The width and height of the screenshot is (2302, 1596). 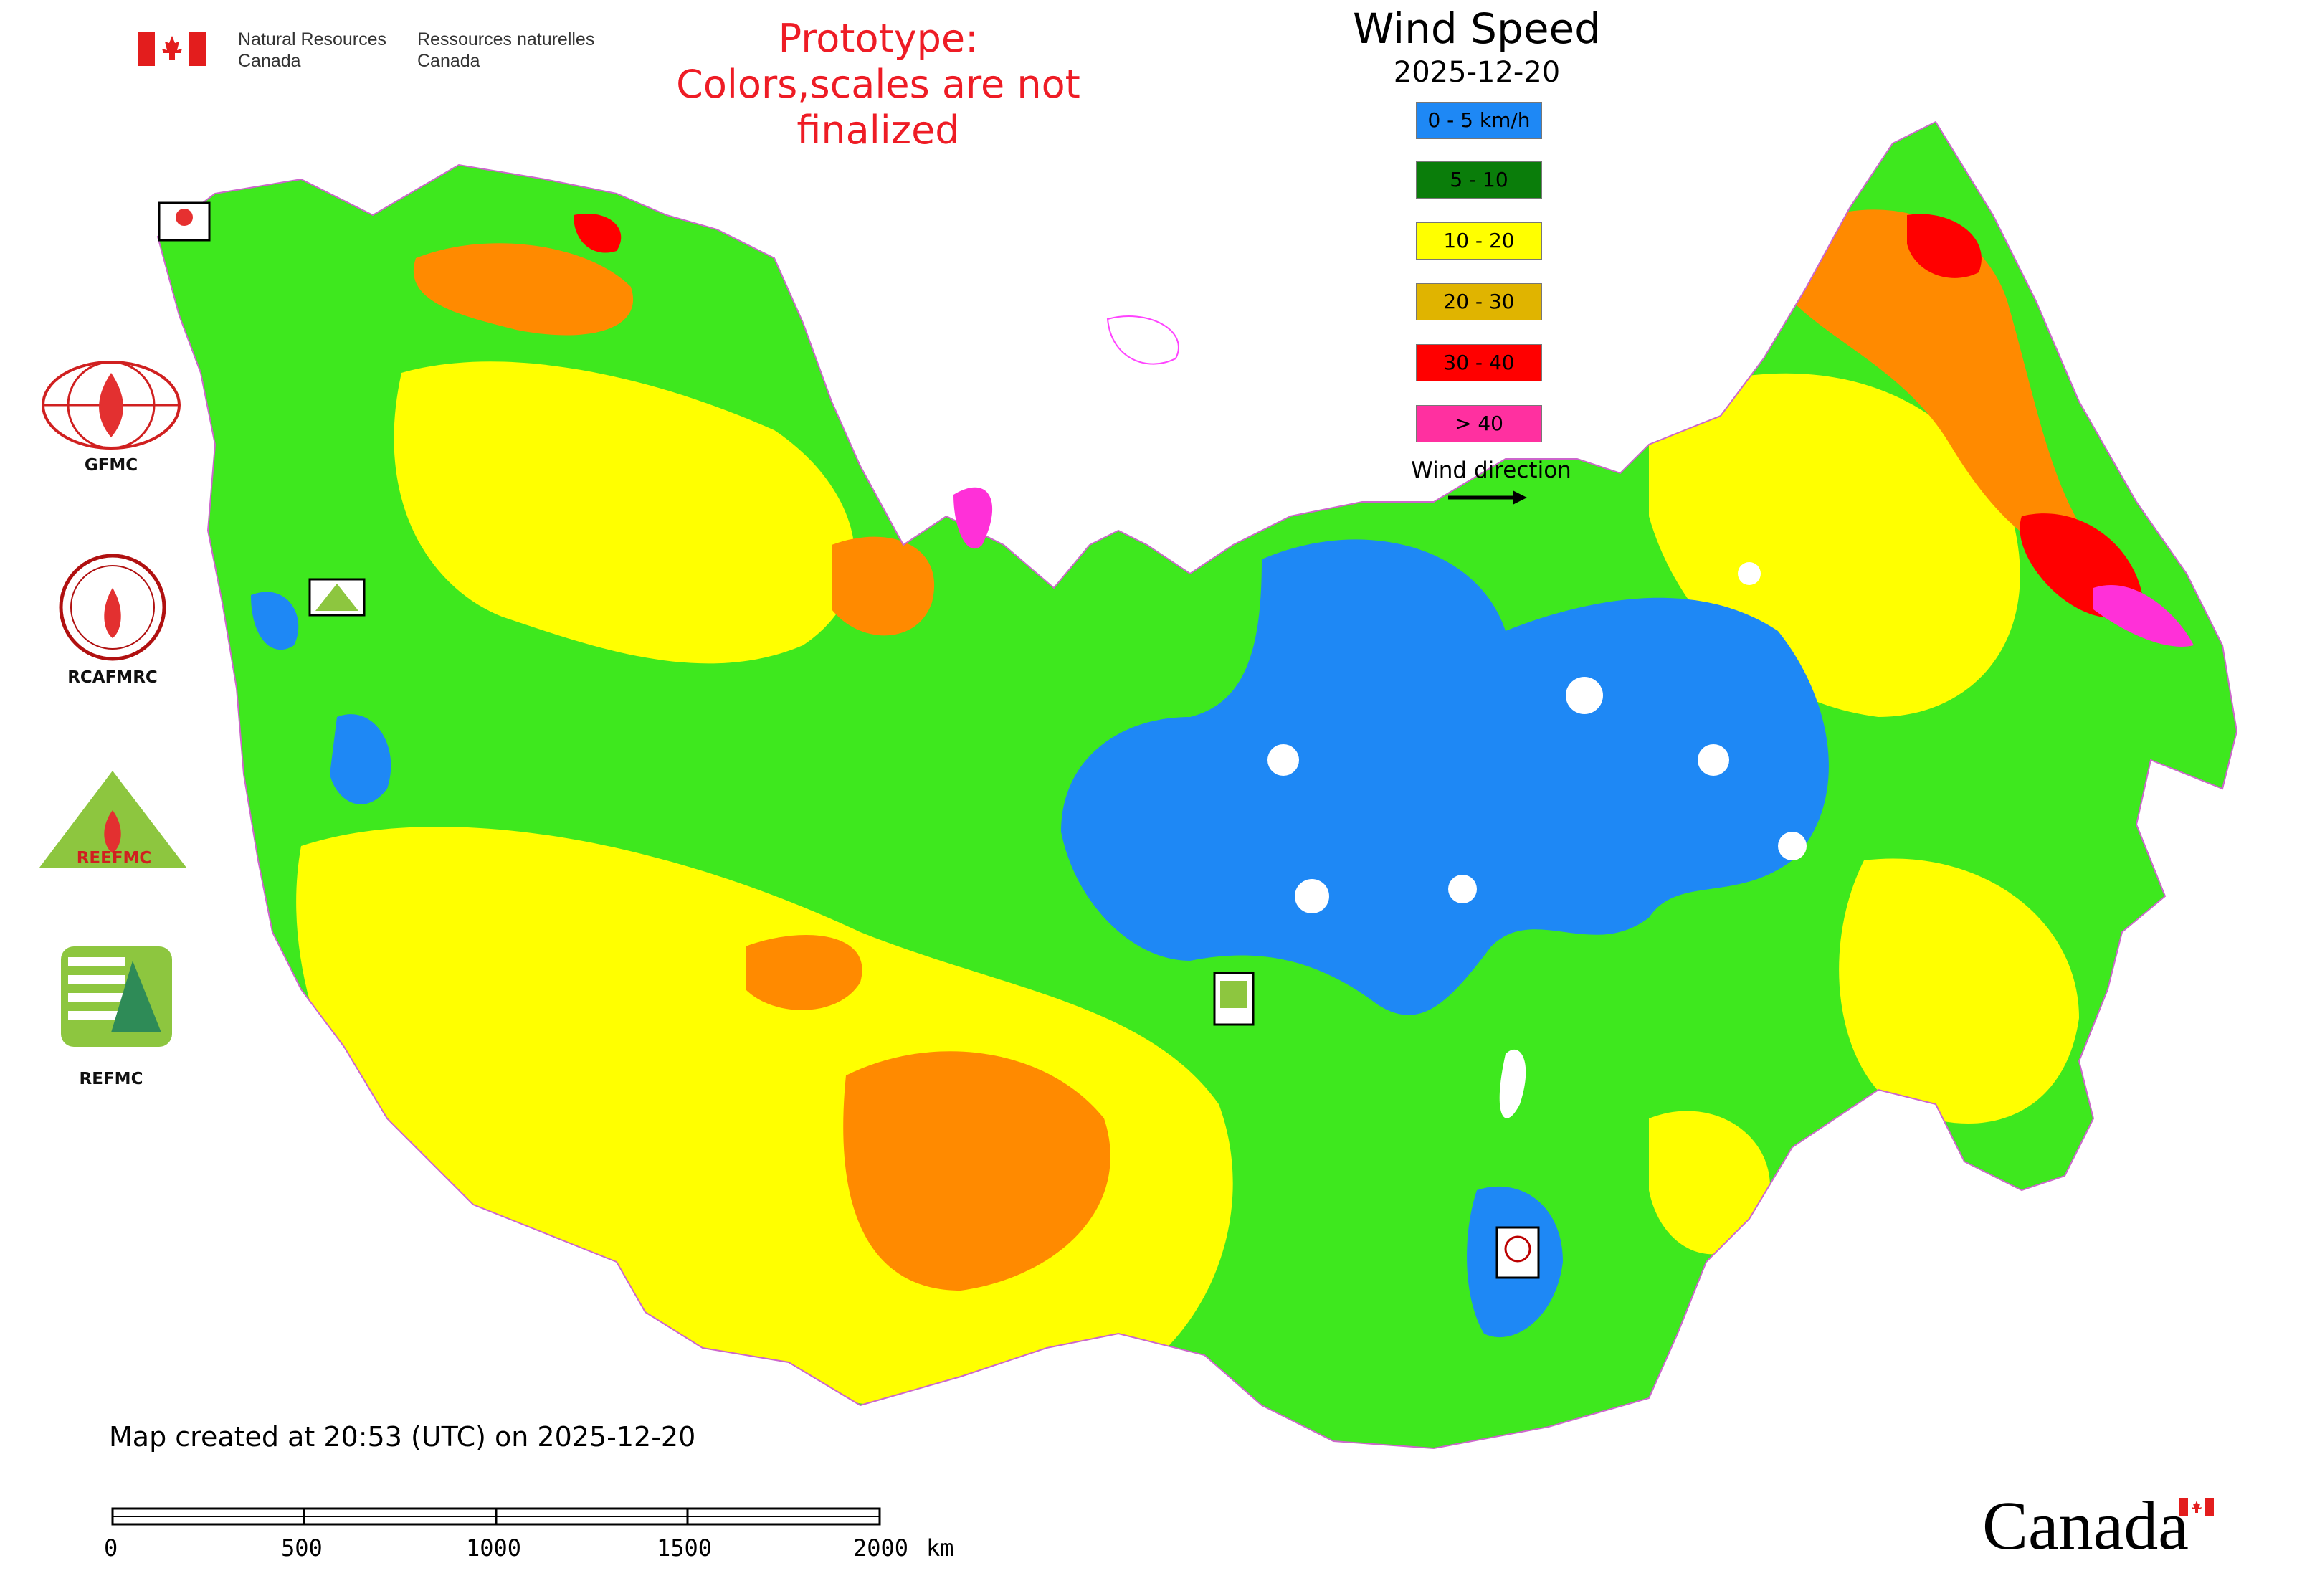 What do you see at coordinates (2085, 1525) in the screenshot?
I see `canada-wordmark: Canada` at bounding box center [2085, 1525].